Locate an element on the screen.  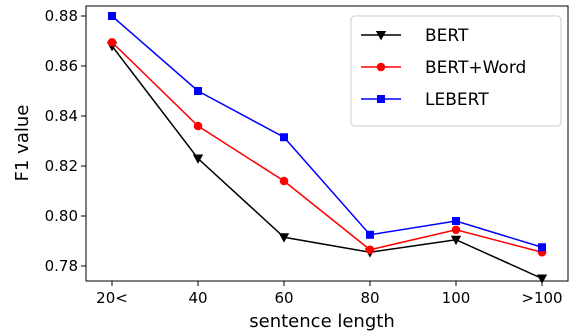
x-tick-label-1: 40 is located at coordinates (197, 298).